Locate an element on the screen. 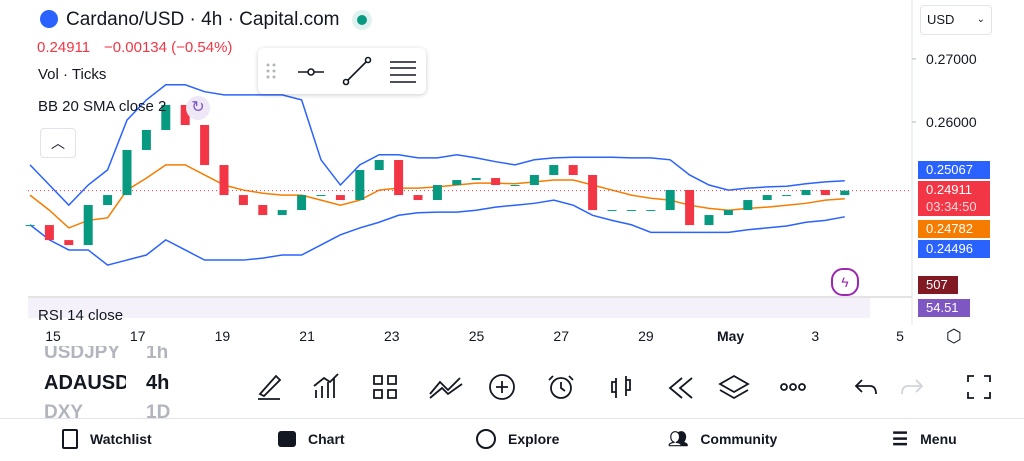 The width and height of the screenshot is (1024, 461). symbol-icon is located at coordinates (49, 19).